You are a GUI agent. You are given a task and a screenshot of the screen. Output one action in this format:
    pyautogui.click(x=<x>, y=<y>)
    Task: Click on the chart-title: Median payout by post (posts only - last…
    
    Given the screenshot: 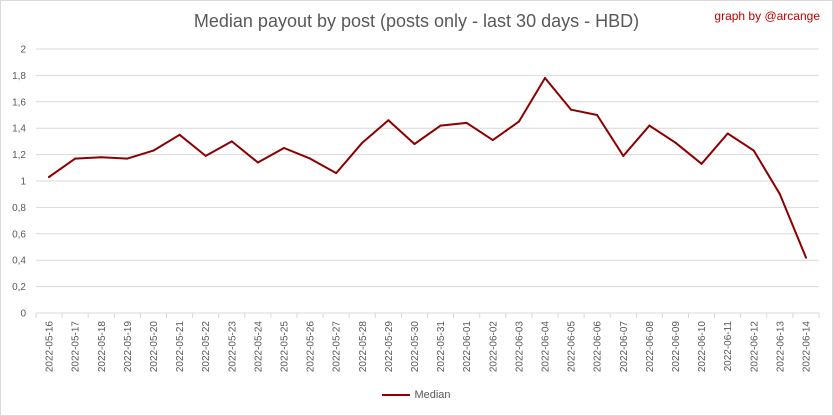 What is the action you would take?
    pyautogui.click(x=416, y=21)
    